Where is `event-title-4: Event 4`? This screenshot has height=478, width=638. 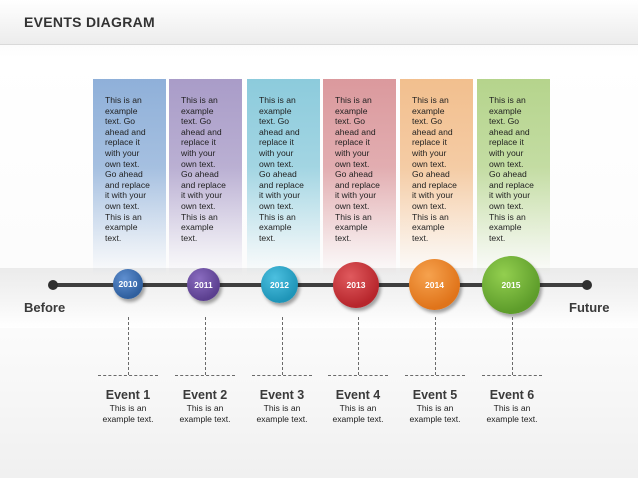 event-title-4: Event 4 is located at coordinates (358, 395).